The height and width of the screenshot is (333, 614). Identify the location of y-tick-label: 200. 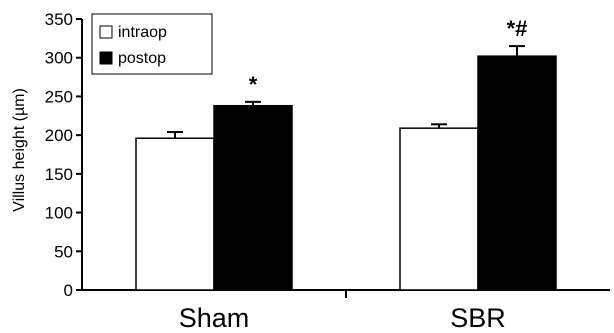
(59, 135).